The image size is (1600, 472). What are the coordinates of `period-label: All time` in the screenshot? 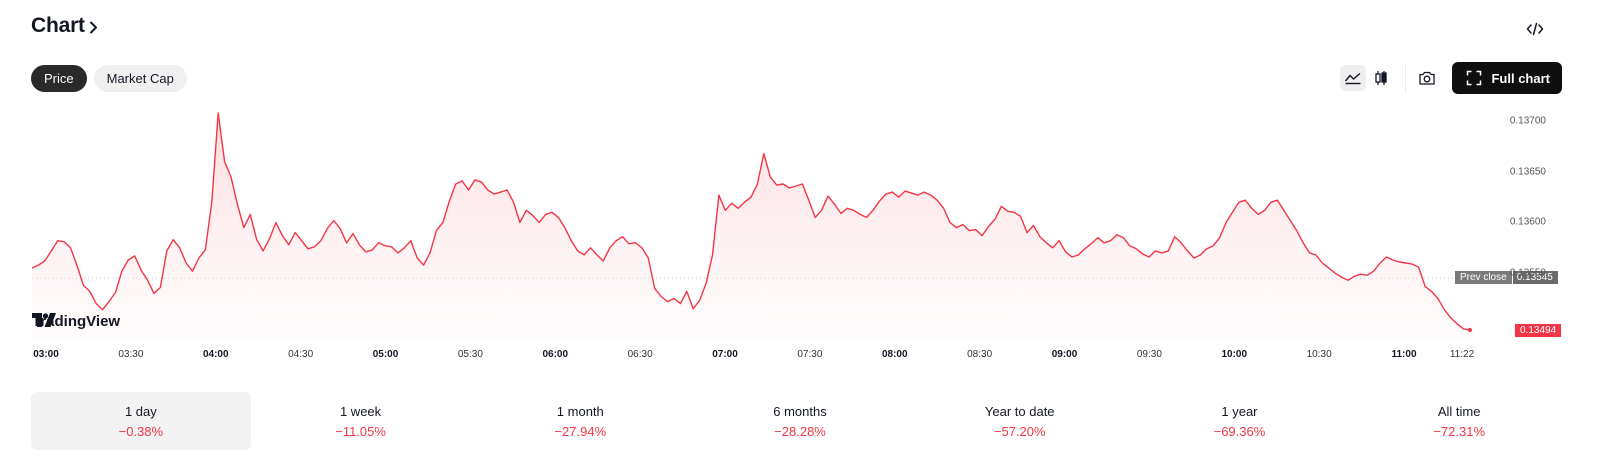 It's located at (1459, 411).